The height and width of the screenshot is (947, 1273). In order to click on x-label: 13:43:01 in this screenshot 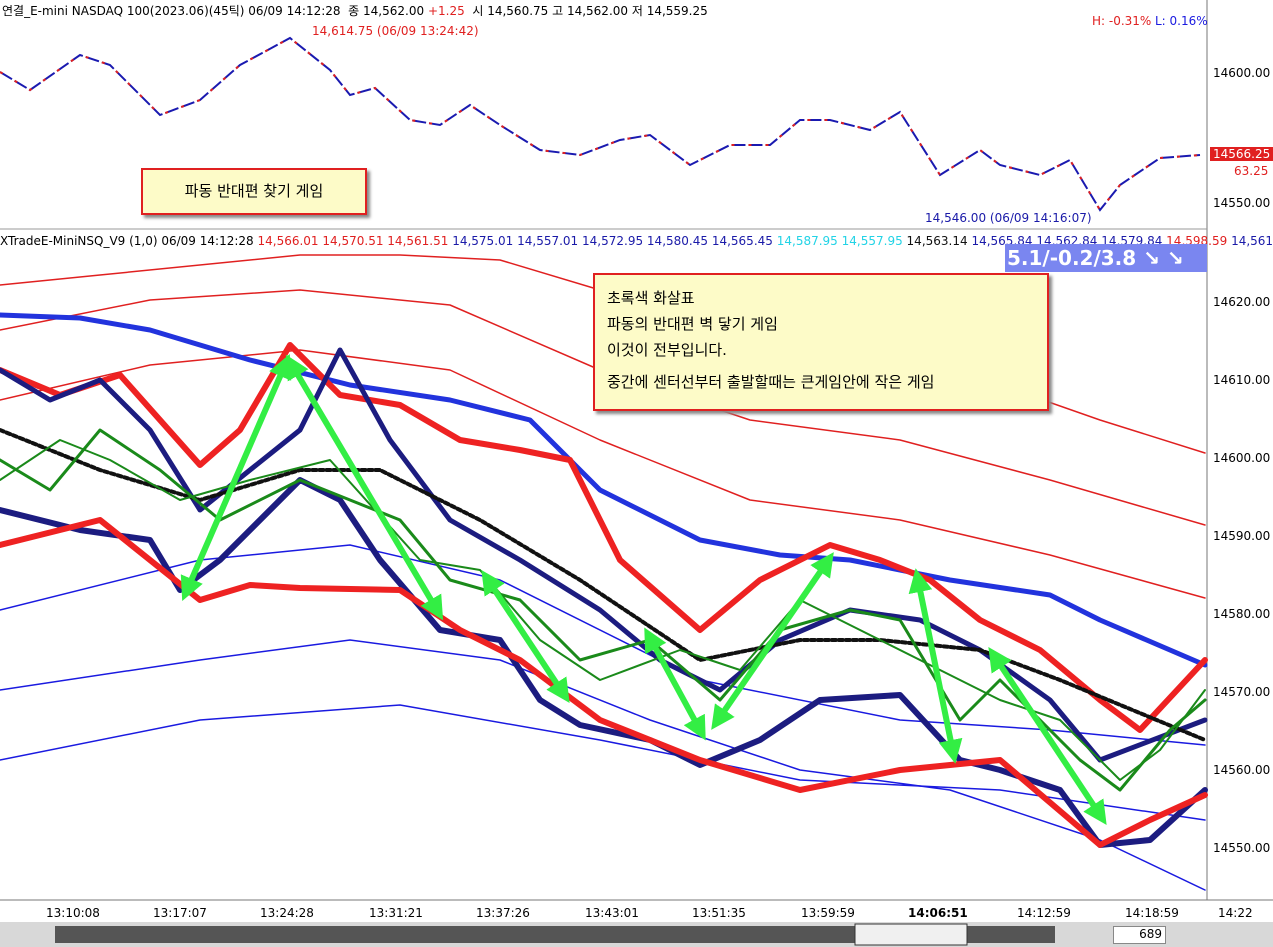, I will do `click(612, 913)`.